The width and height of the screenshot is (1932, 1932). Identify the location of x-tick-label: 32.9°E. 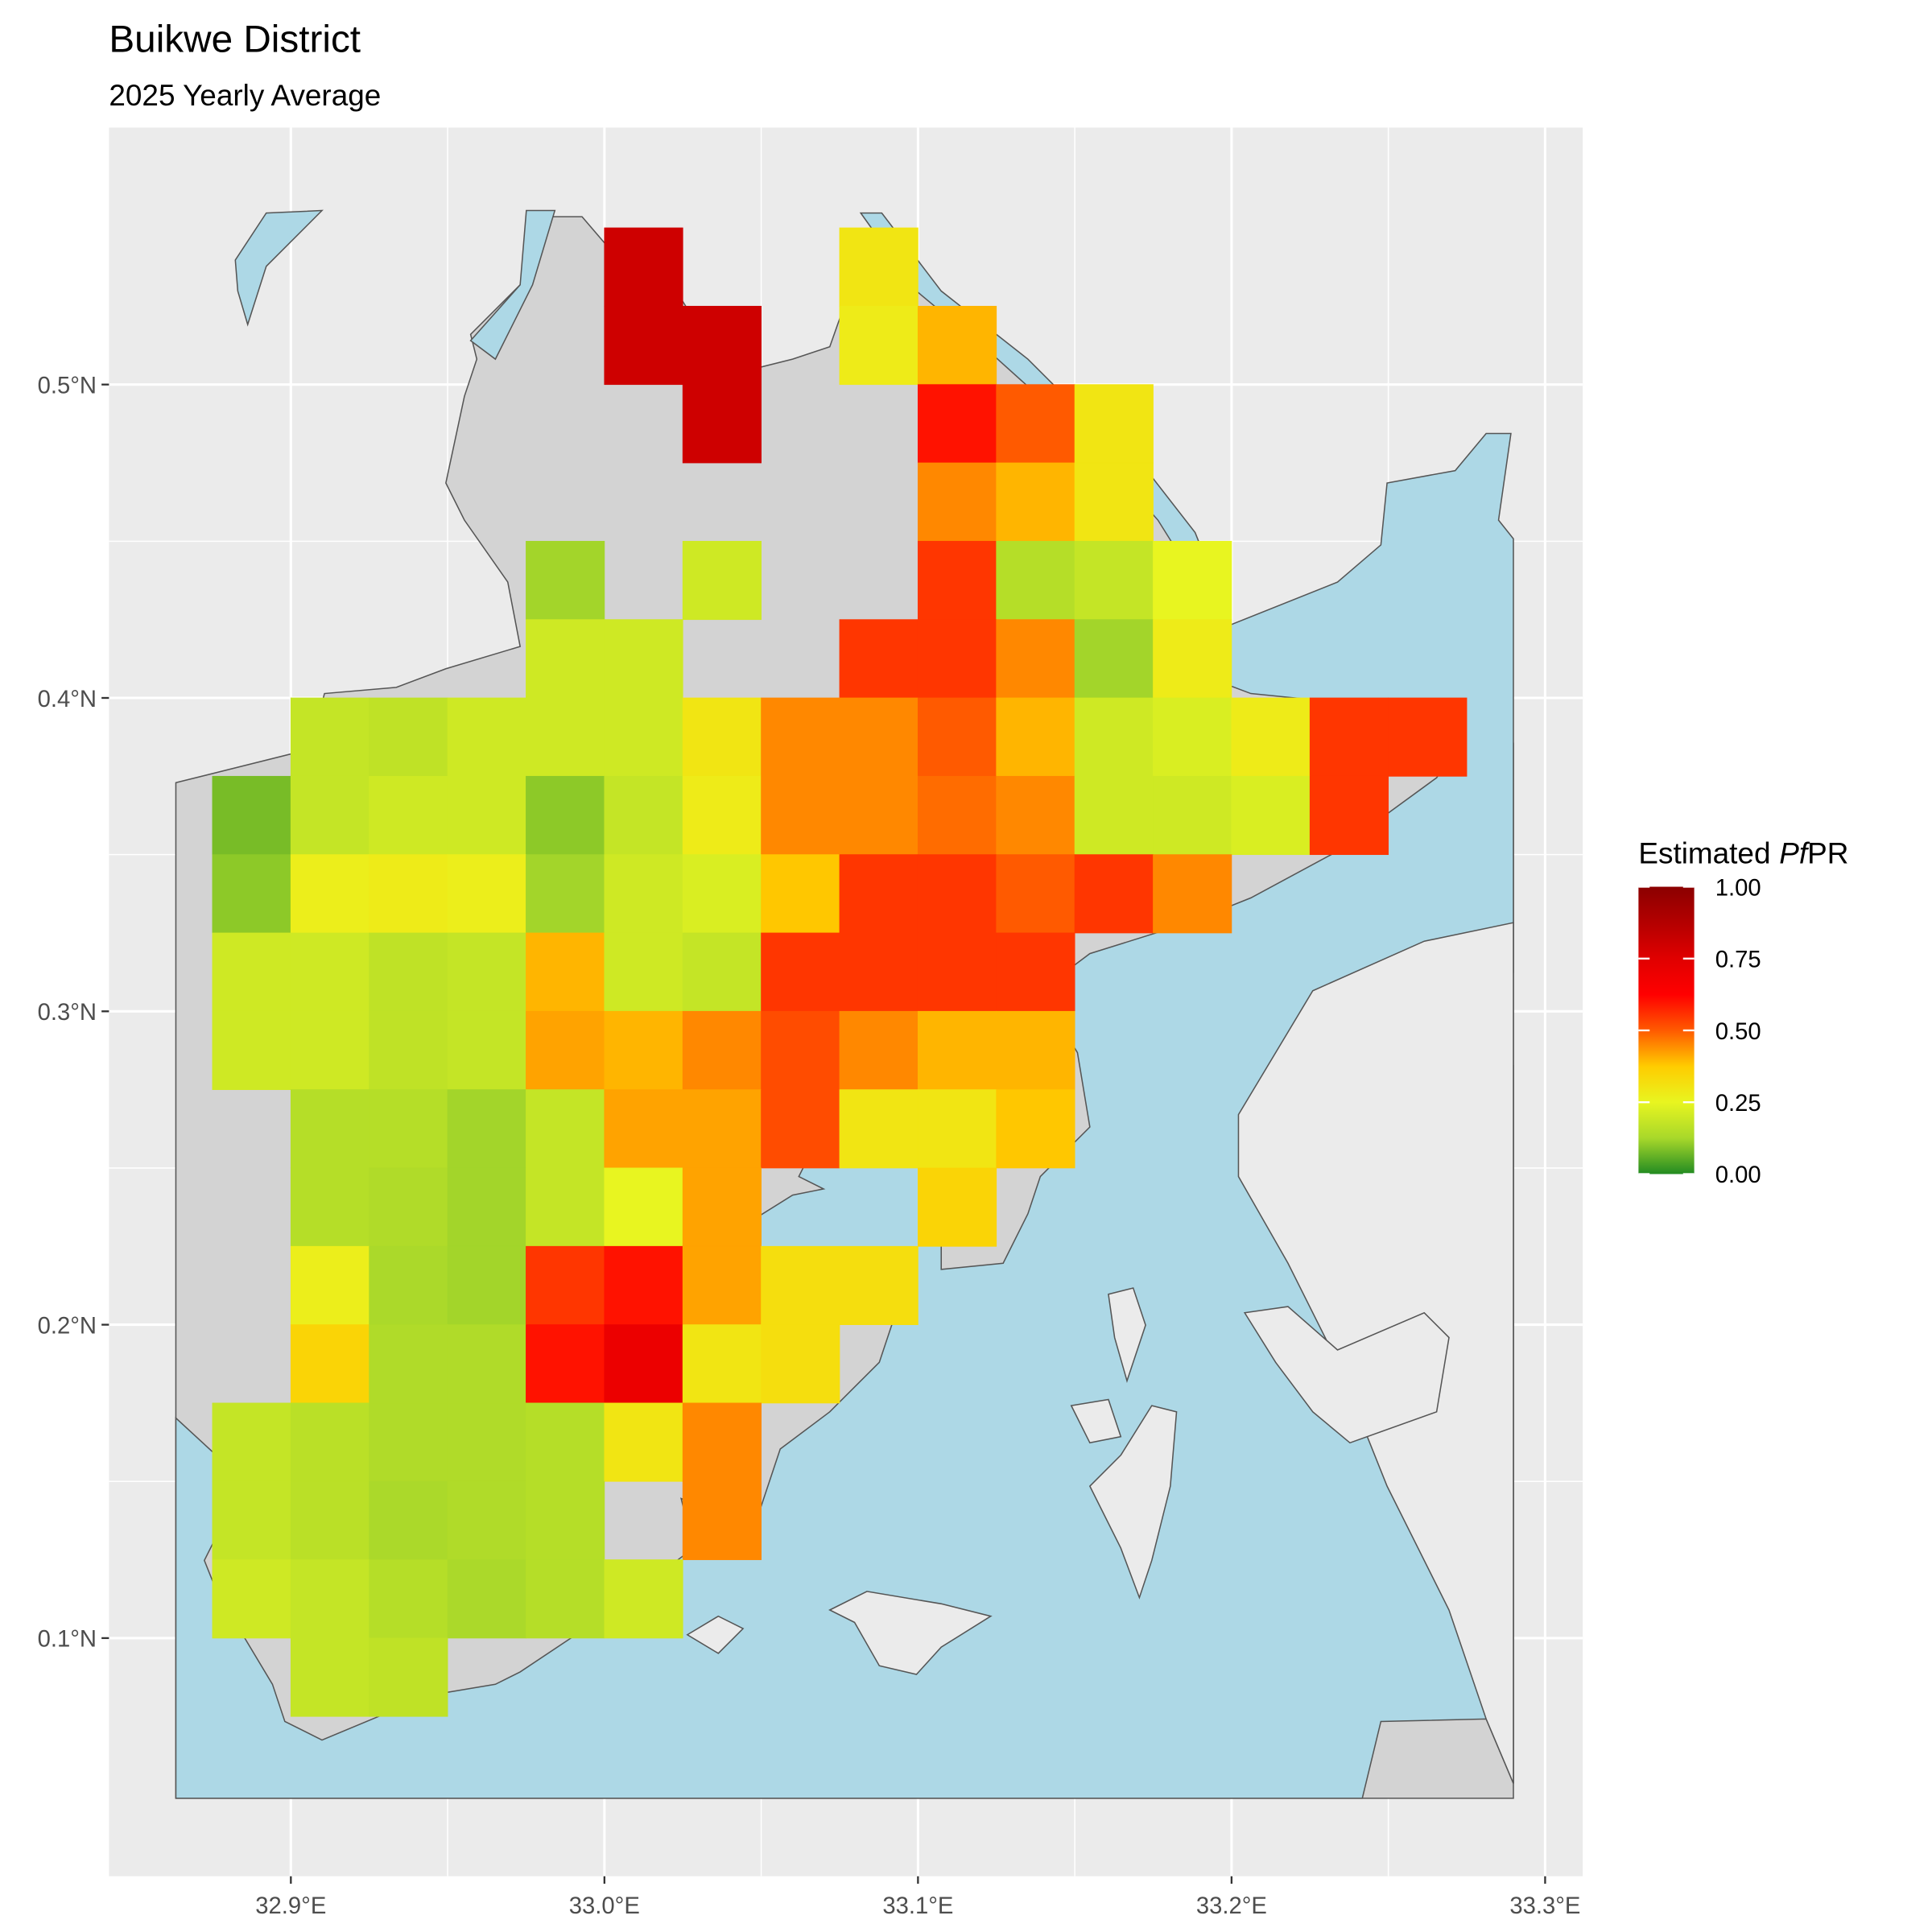
(290, 1906).